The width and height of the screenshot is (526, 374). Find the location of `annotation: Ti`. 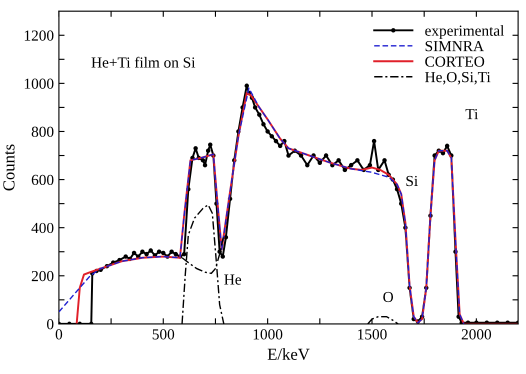

annotation: Ti is located at coordinates (472, 114).